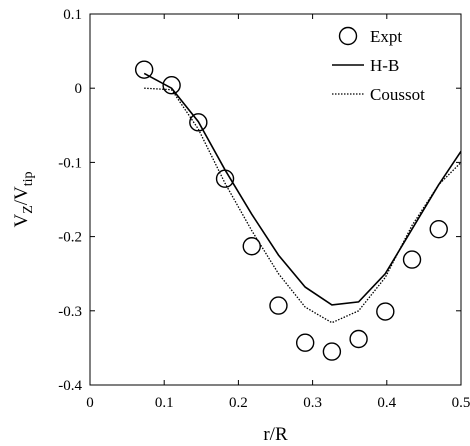 The image size is (470, 446). I want to click on x-tick-label: 0, so click(90, 403).